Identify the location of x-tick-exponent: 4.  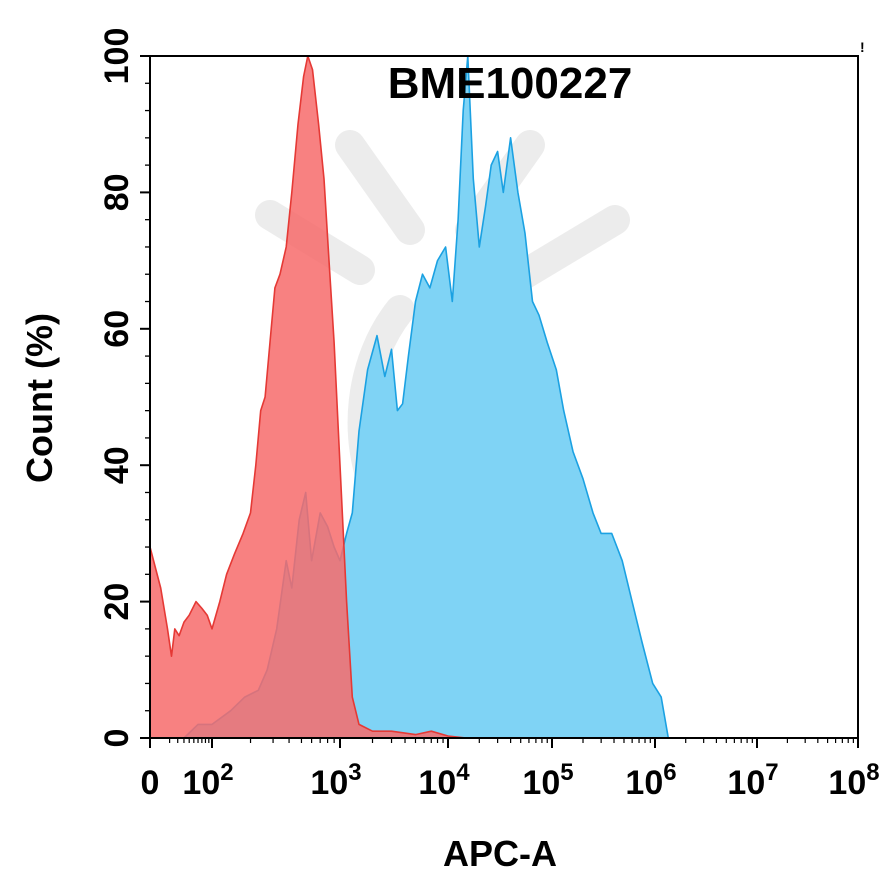
(463, 772).